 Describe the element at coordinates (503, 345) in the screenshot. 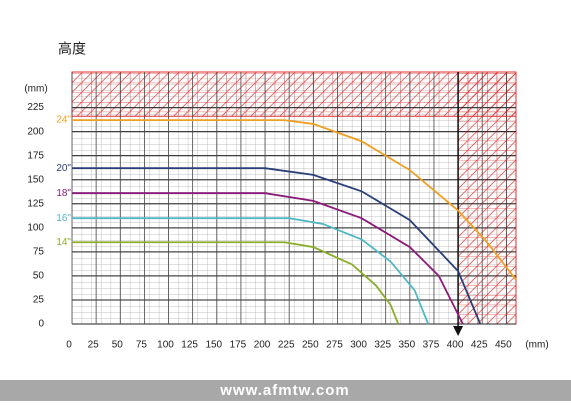

I see `x-tick-label: 450` at that location.